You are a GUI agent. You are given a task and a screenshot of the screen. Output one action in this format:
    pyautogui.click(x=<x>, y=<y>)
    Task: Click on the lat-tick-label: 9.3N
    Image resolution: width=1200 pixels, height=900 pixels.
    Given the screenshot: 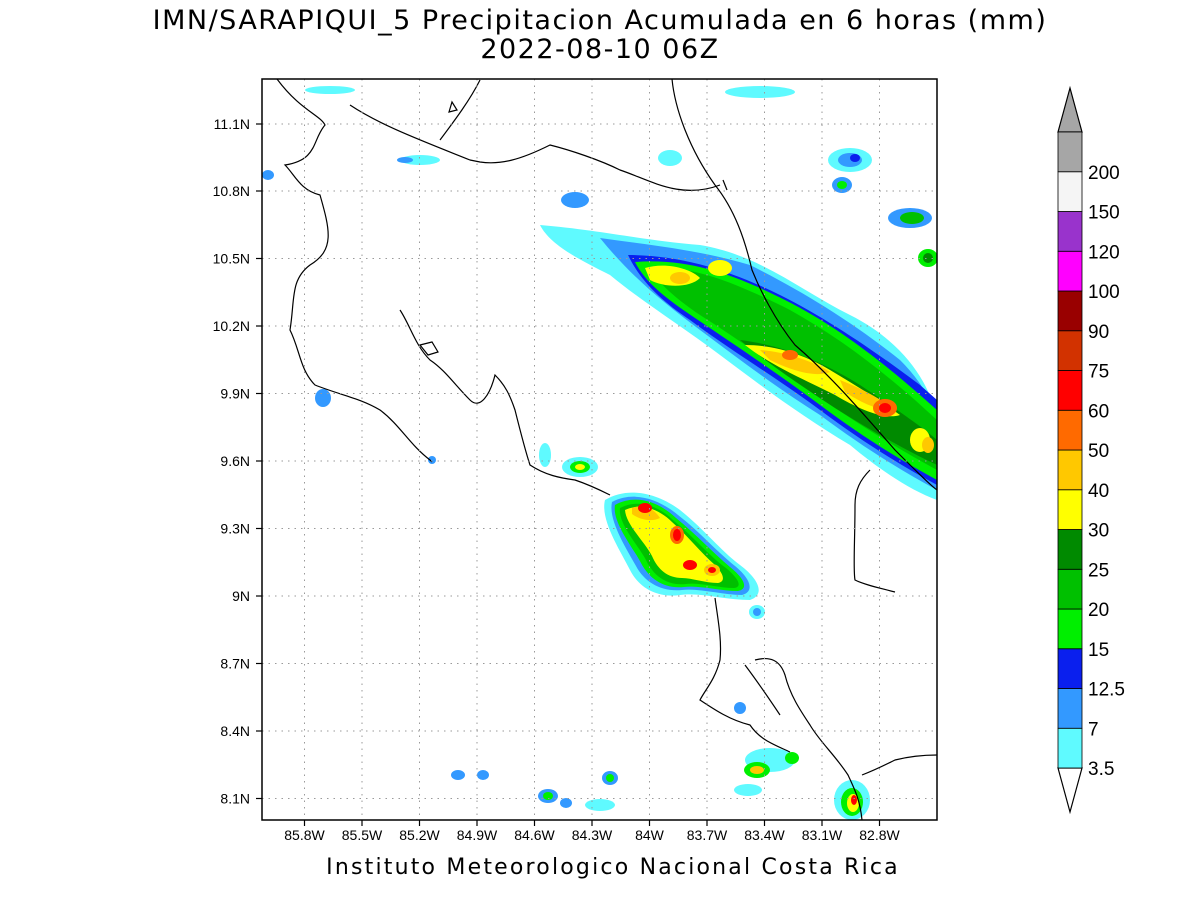 What is the action you would take?
    pyautogui.click(x=235, y=529)
    